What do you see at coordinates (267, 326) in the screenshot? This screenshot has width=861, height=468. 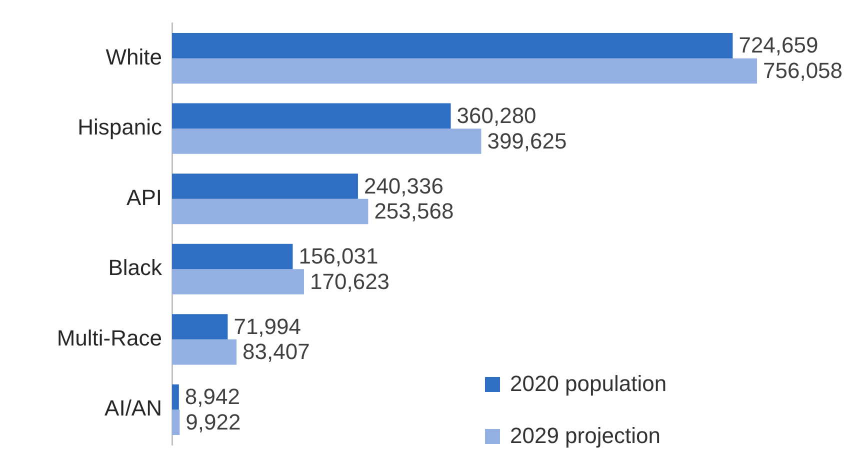 I see `data-label: 71,994` at bounding box center [267, 326].